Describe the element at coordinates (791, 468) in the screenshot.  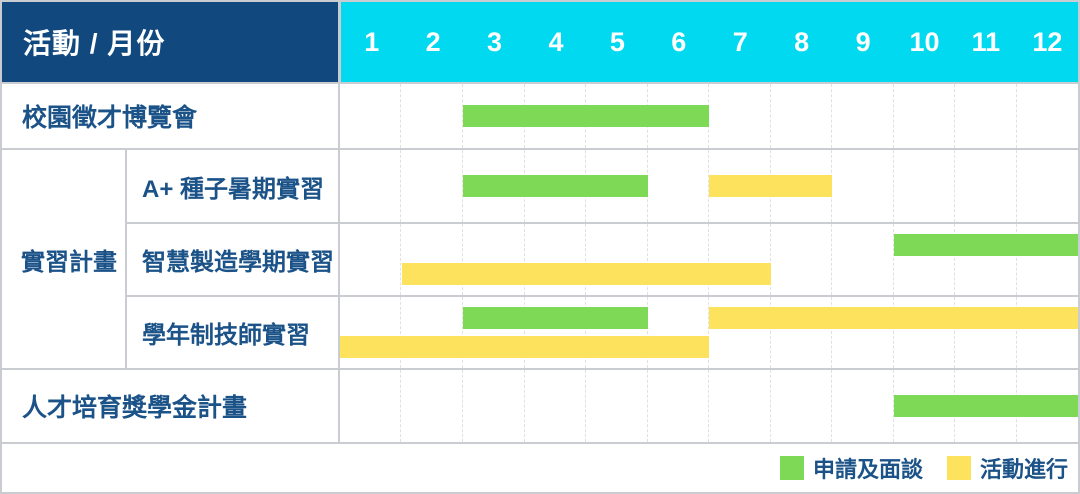
I see `apply-color-swatch` at that location.